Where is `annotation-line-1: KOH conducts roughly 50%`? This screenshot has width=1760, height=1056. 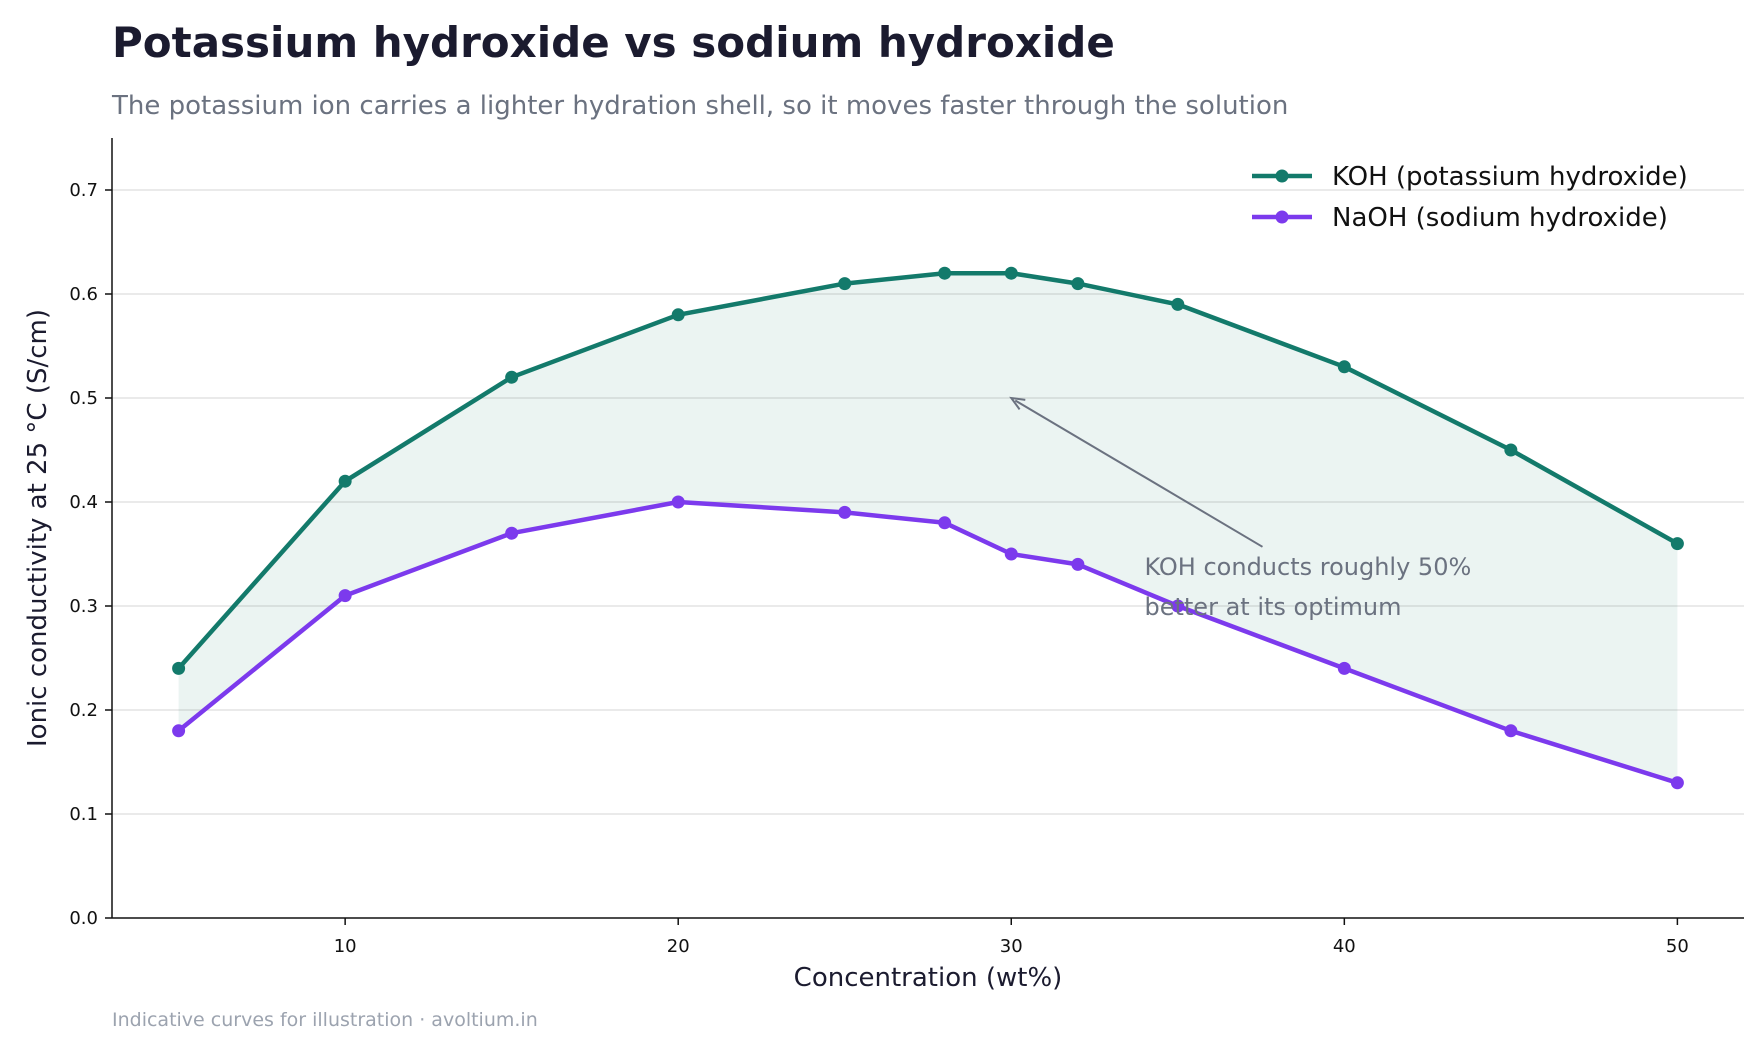
annotation-line-1: KOH conducts roughly 50% is located at coordinates (1307, 567).